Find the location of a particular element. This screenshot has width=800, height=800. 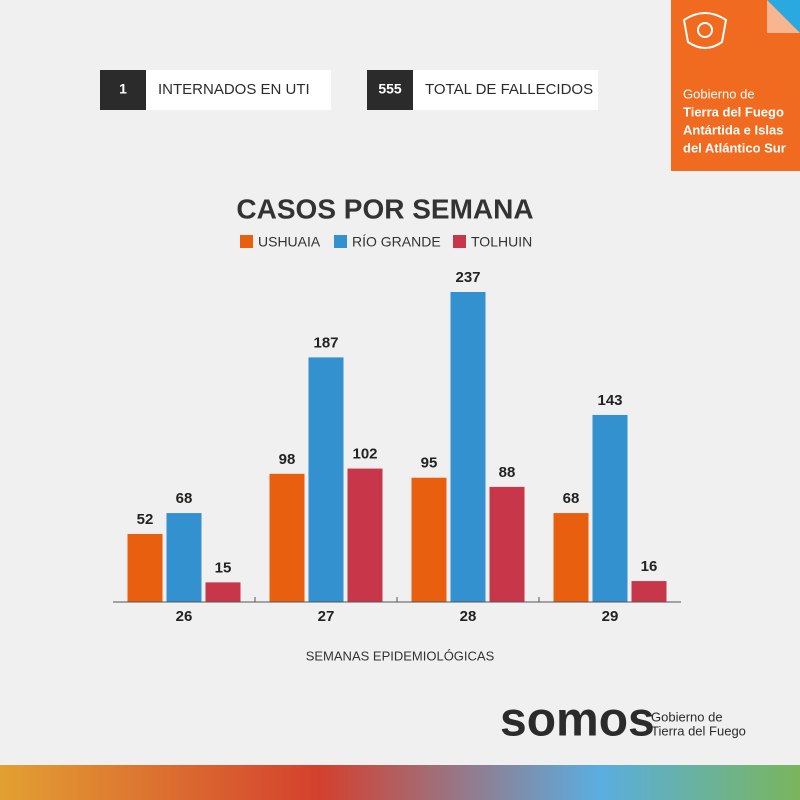

value-label: 88 is located at coordinates (507, 472).